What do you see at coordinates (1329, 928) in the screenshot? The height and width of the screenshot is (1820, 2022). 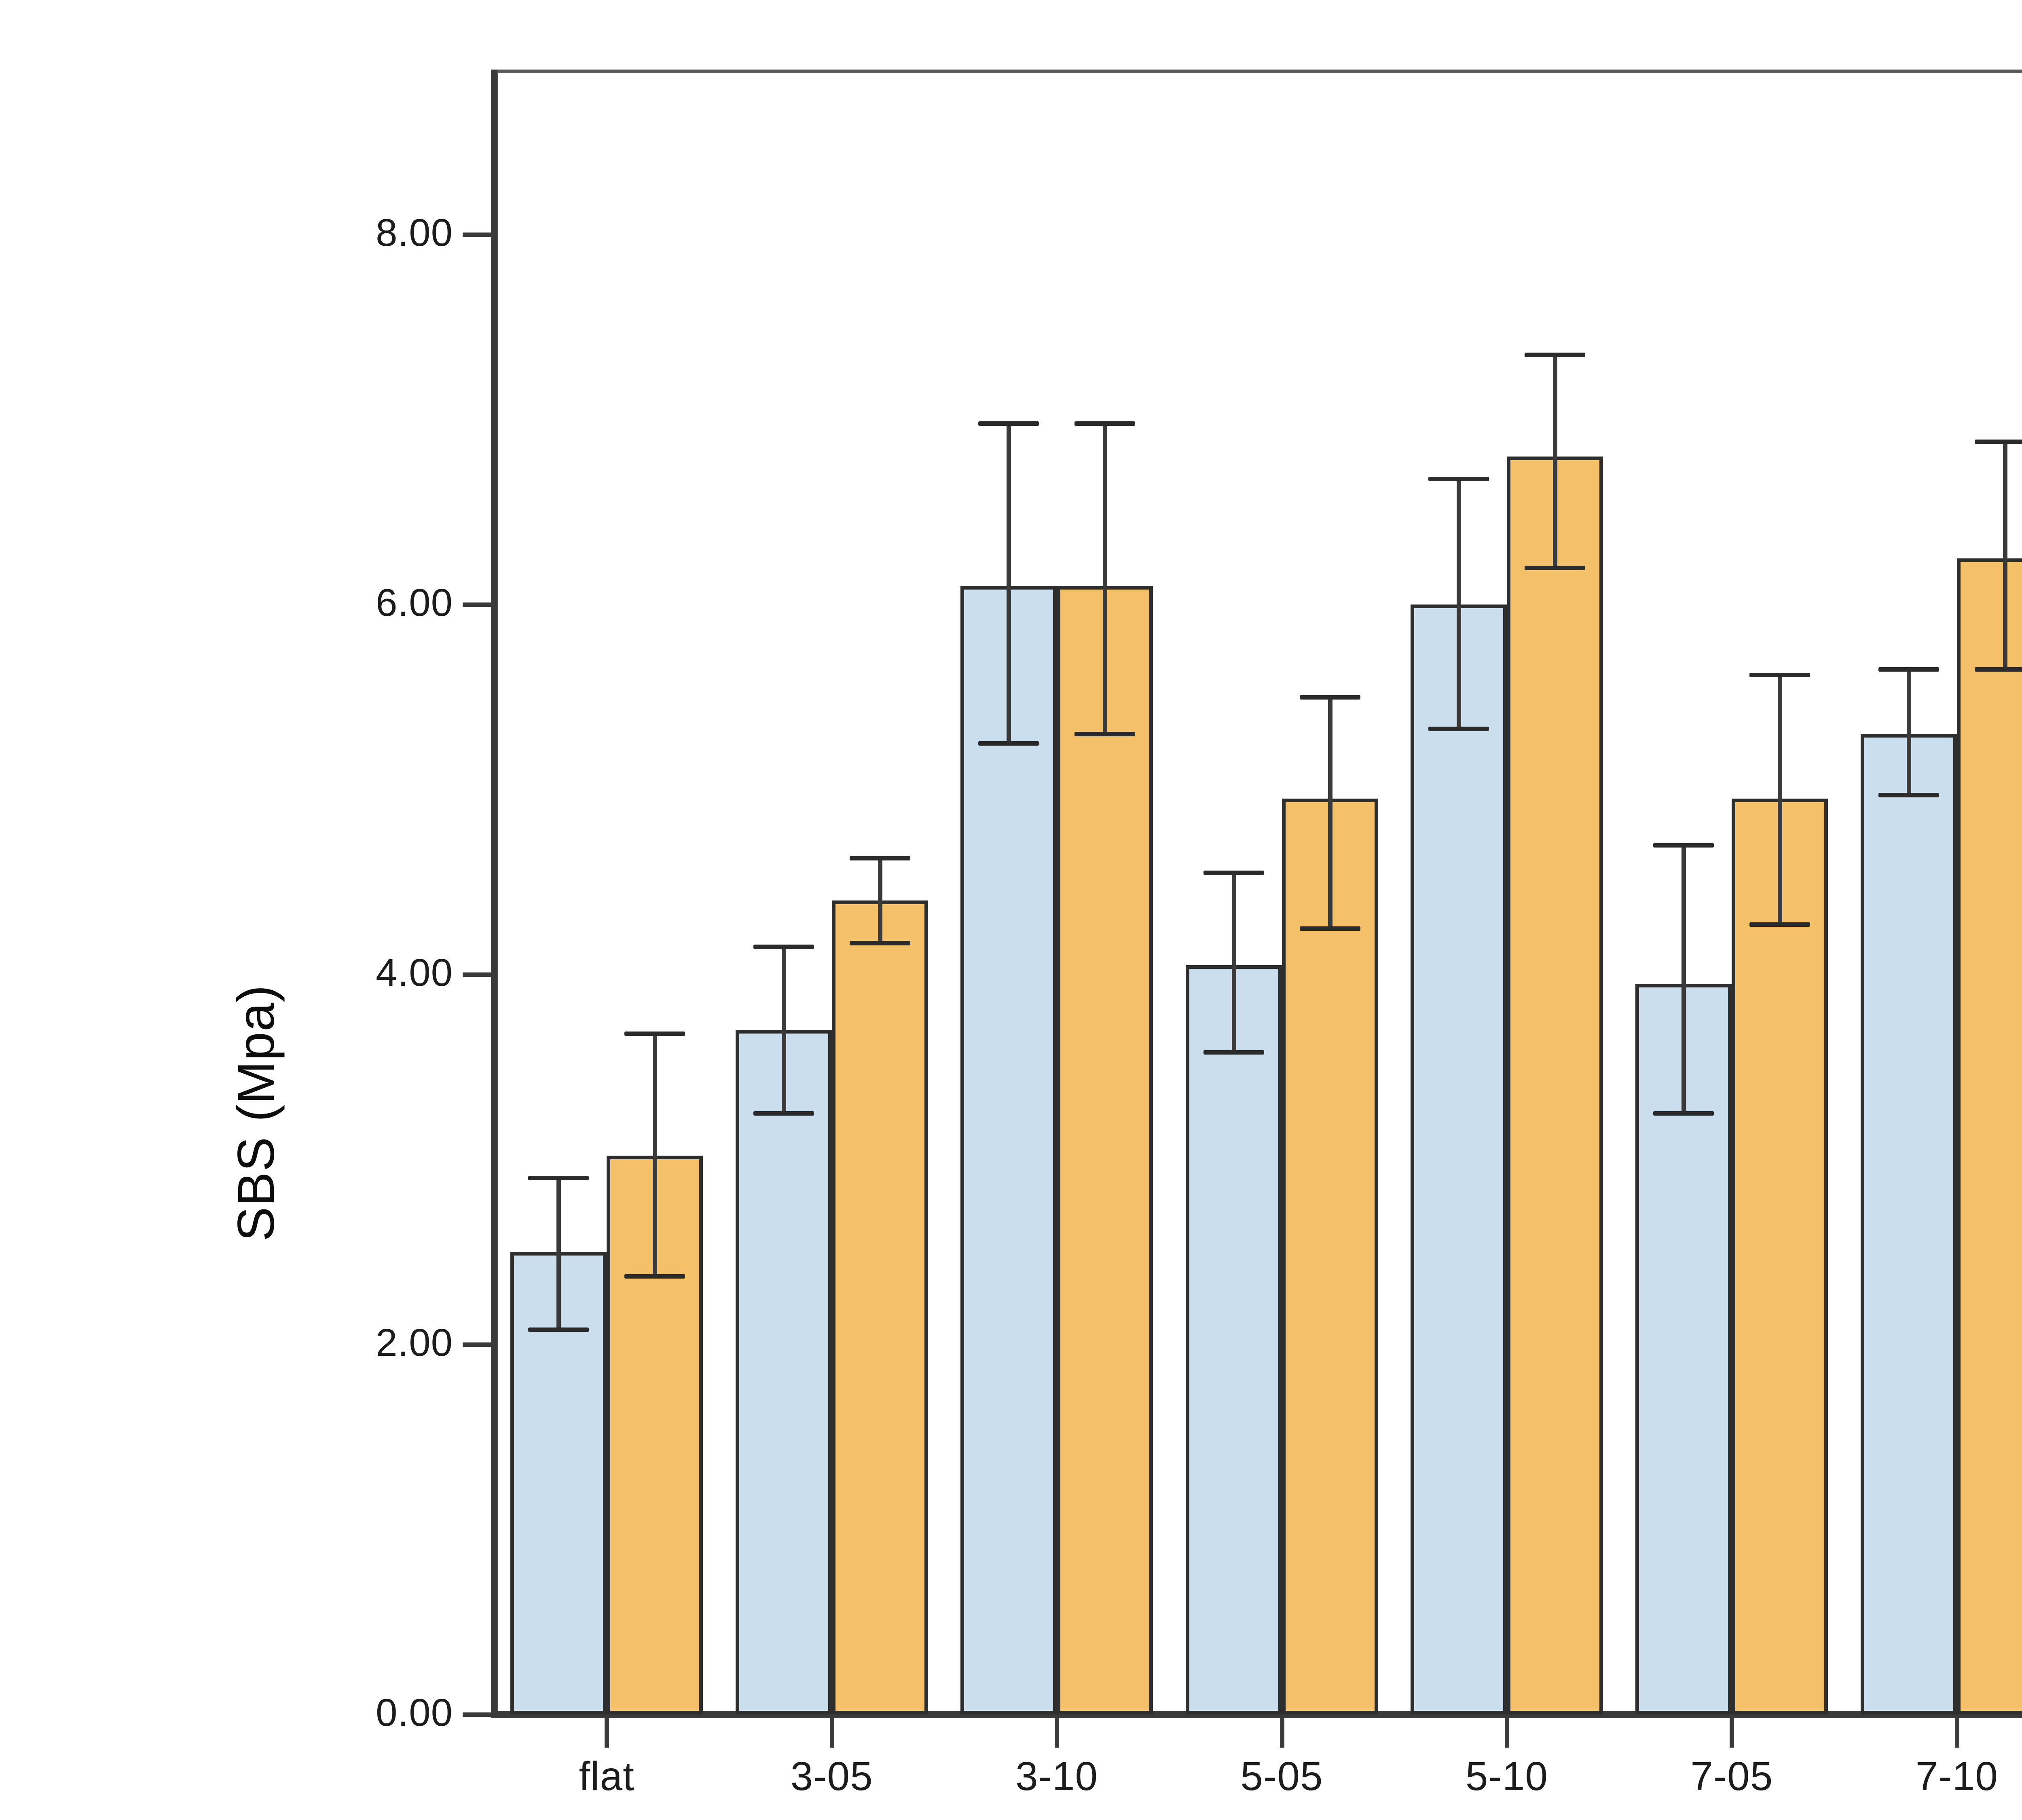 I see `error-bar-cap-lower-5-05-yes` at bounding box center [1329, 928].